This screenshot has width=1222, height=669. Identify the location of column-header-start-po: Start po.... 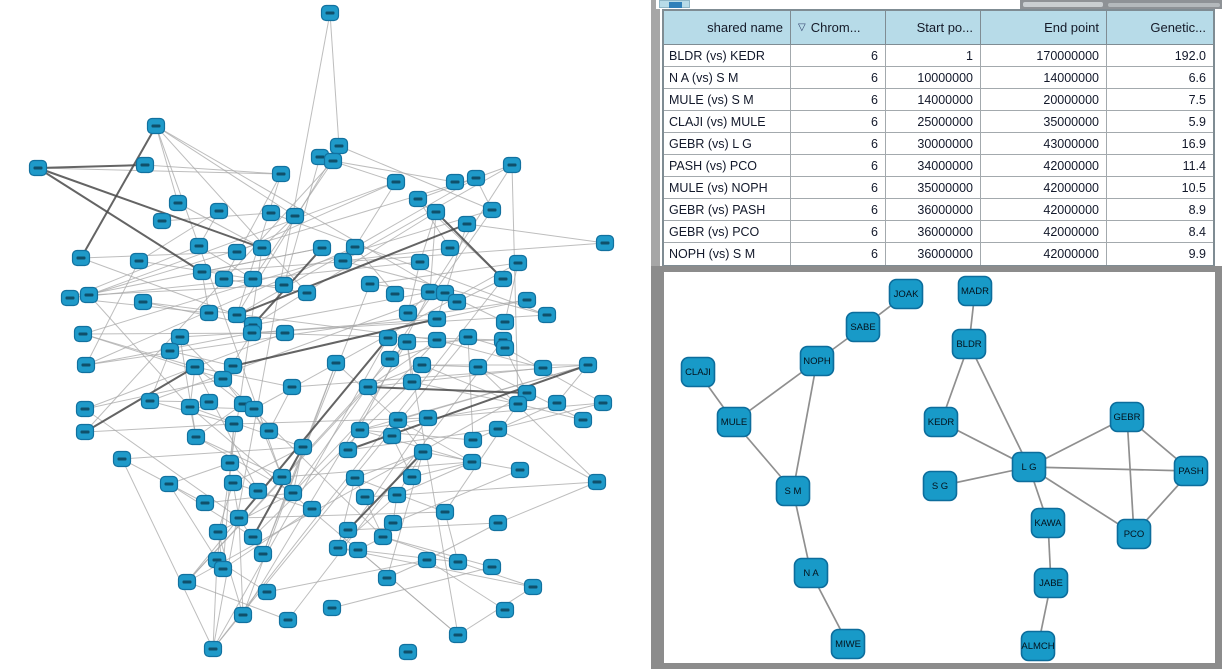
(933, 27).